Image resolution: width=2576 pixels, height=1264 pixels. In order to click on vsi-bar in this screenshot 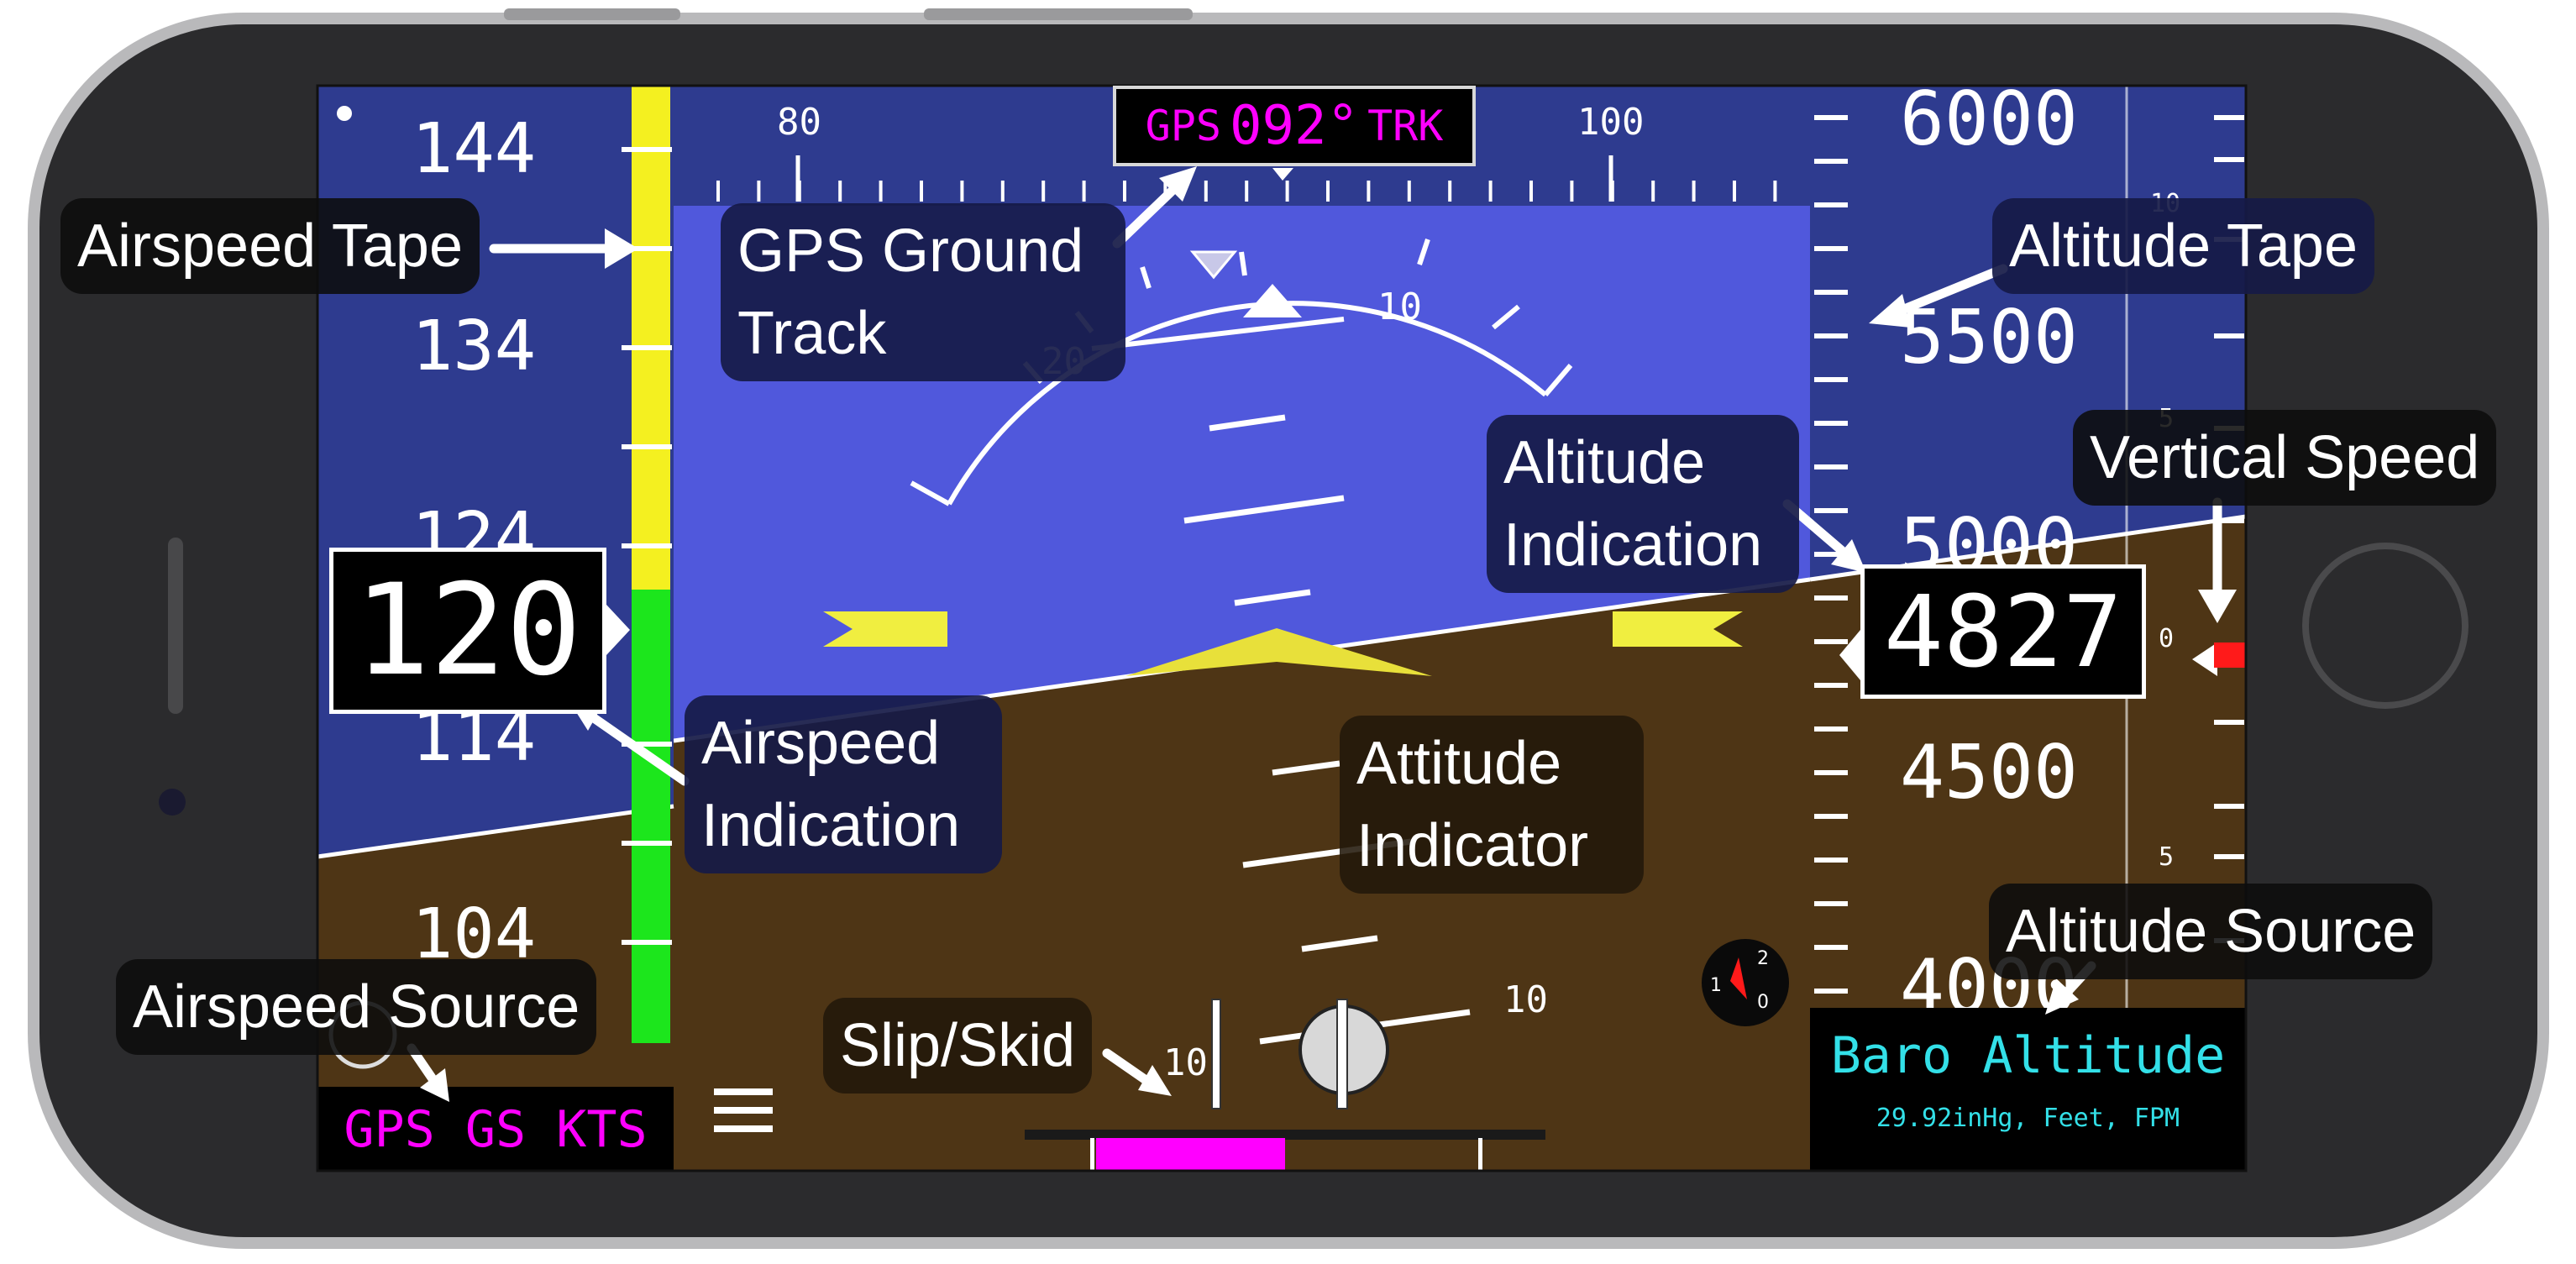, I will do `click(2230, 655)`.